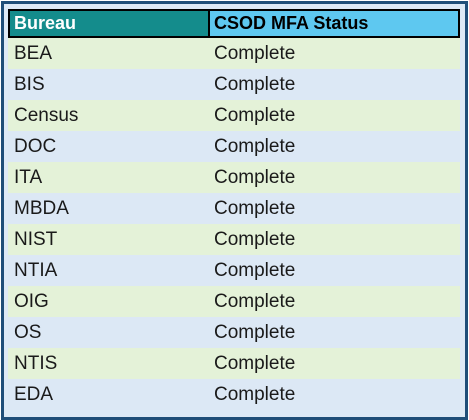  Describe the element at coordinates (33, 53) in the screenshot. I see `bureau-cell: BEA` at that location.